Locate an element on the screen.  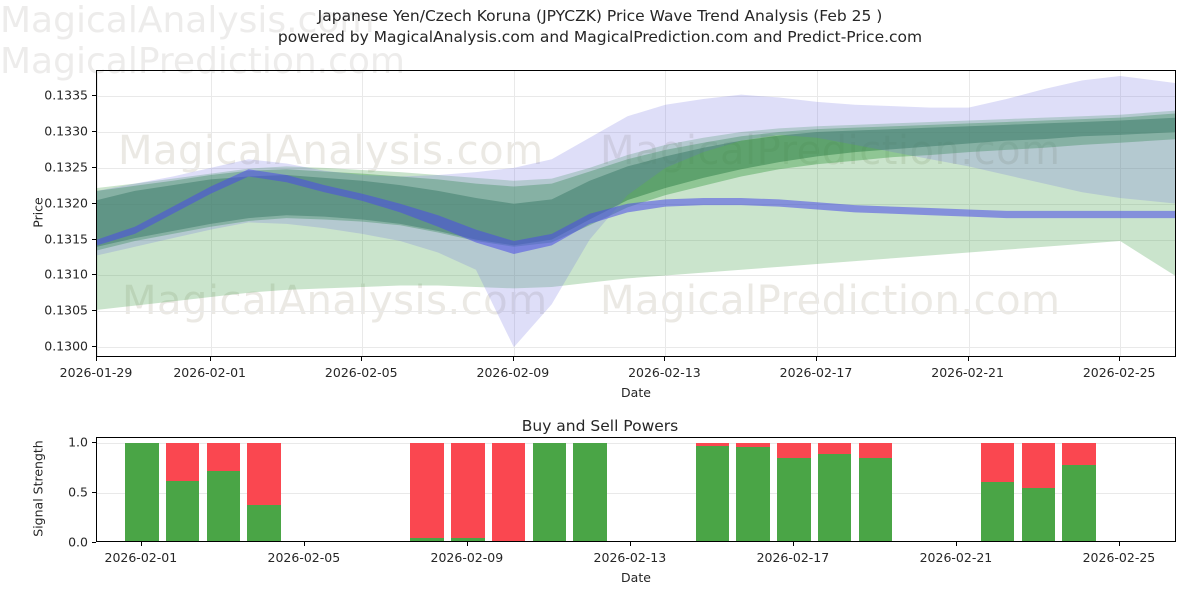
bar-xtick-label: 2026-02-01 is located at coordinates (141, 557).